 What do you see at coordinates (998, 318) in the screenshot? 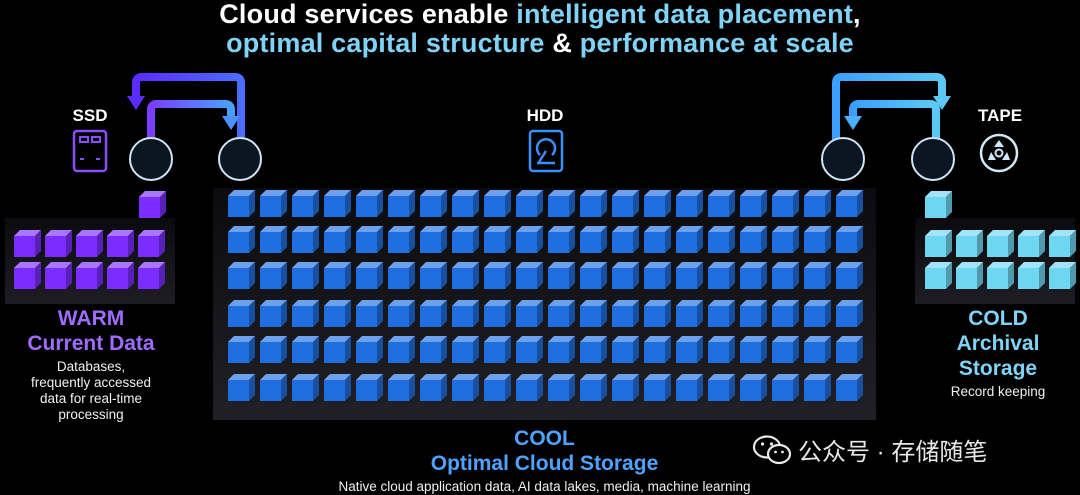
I see `cold-tier-name: COLD` at bounding box center [998, 318].